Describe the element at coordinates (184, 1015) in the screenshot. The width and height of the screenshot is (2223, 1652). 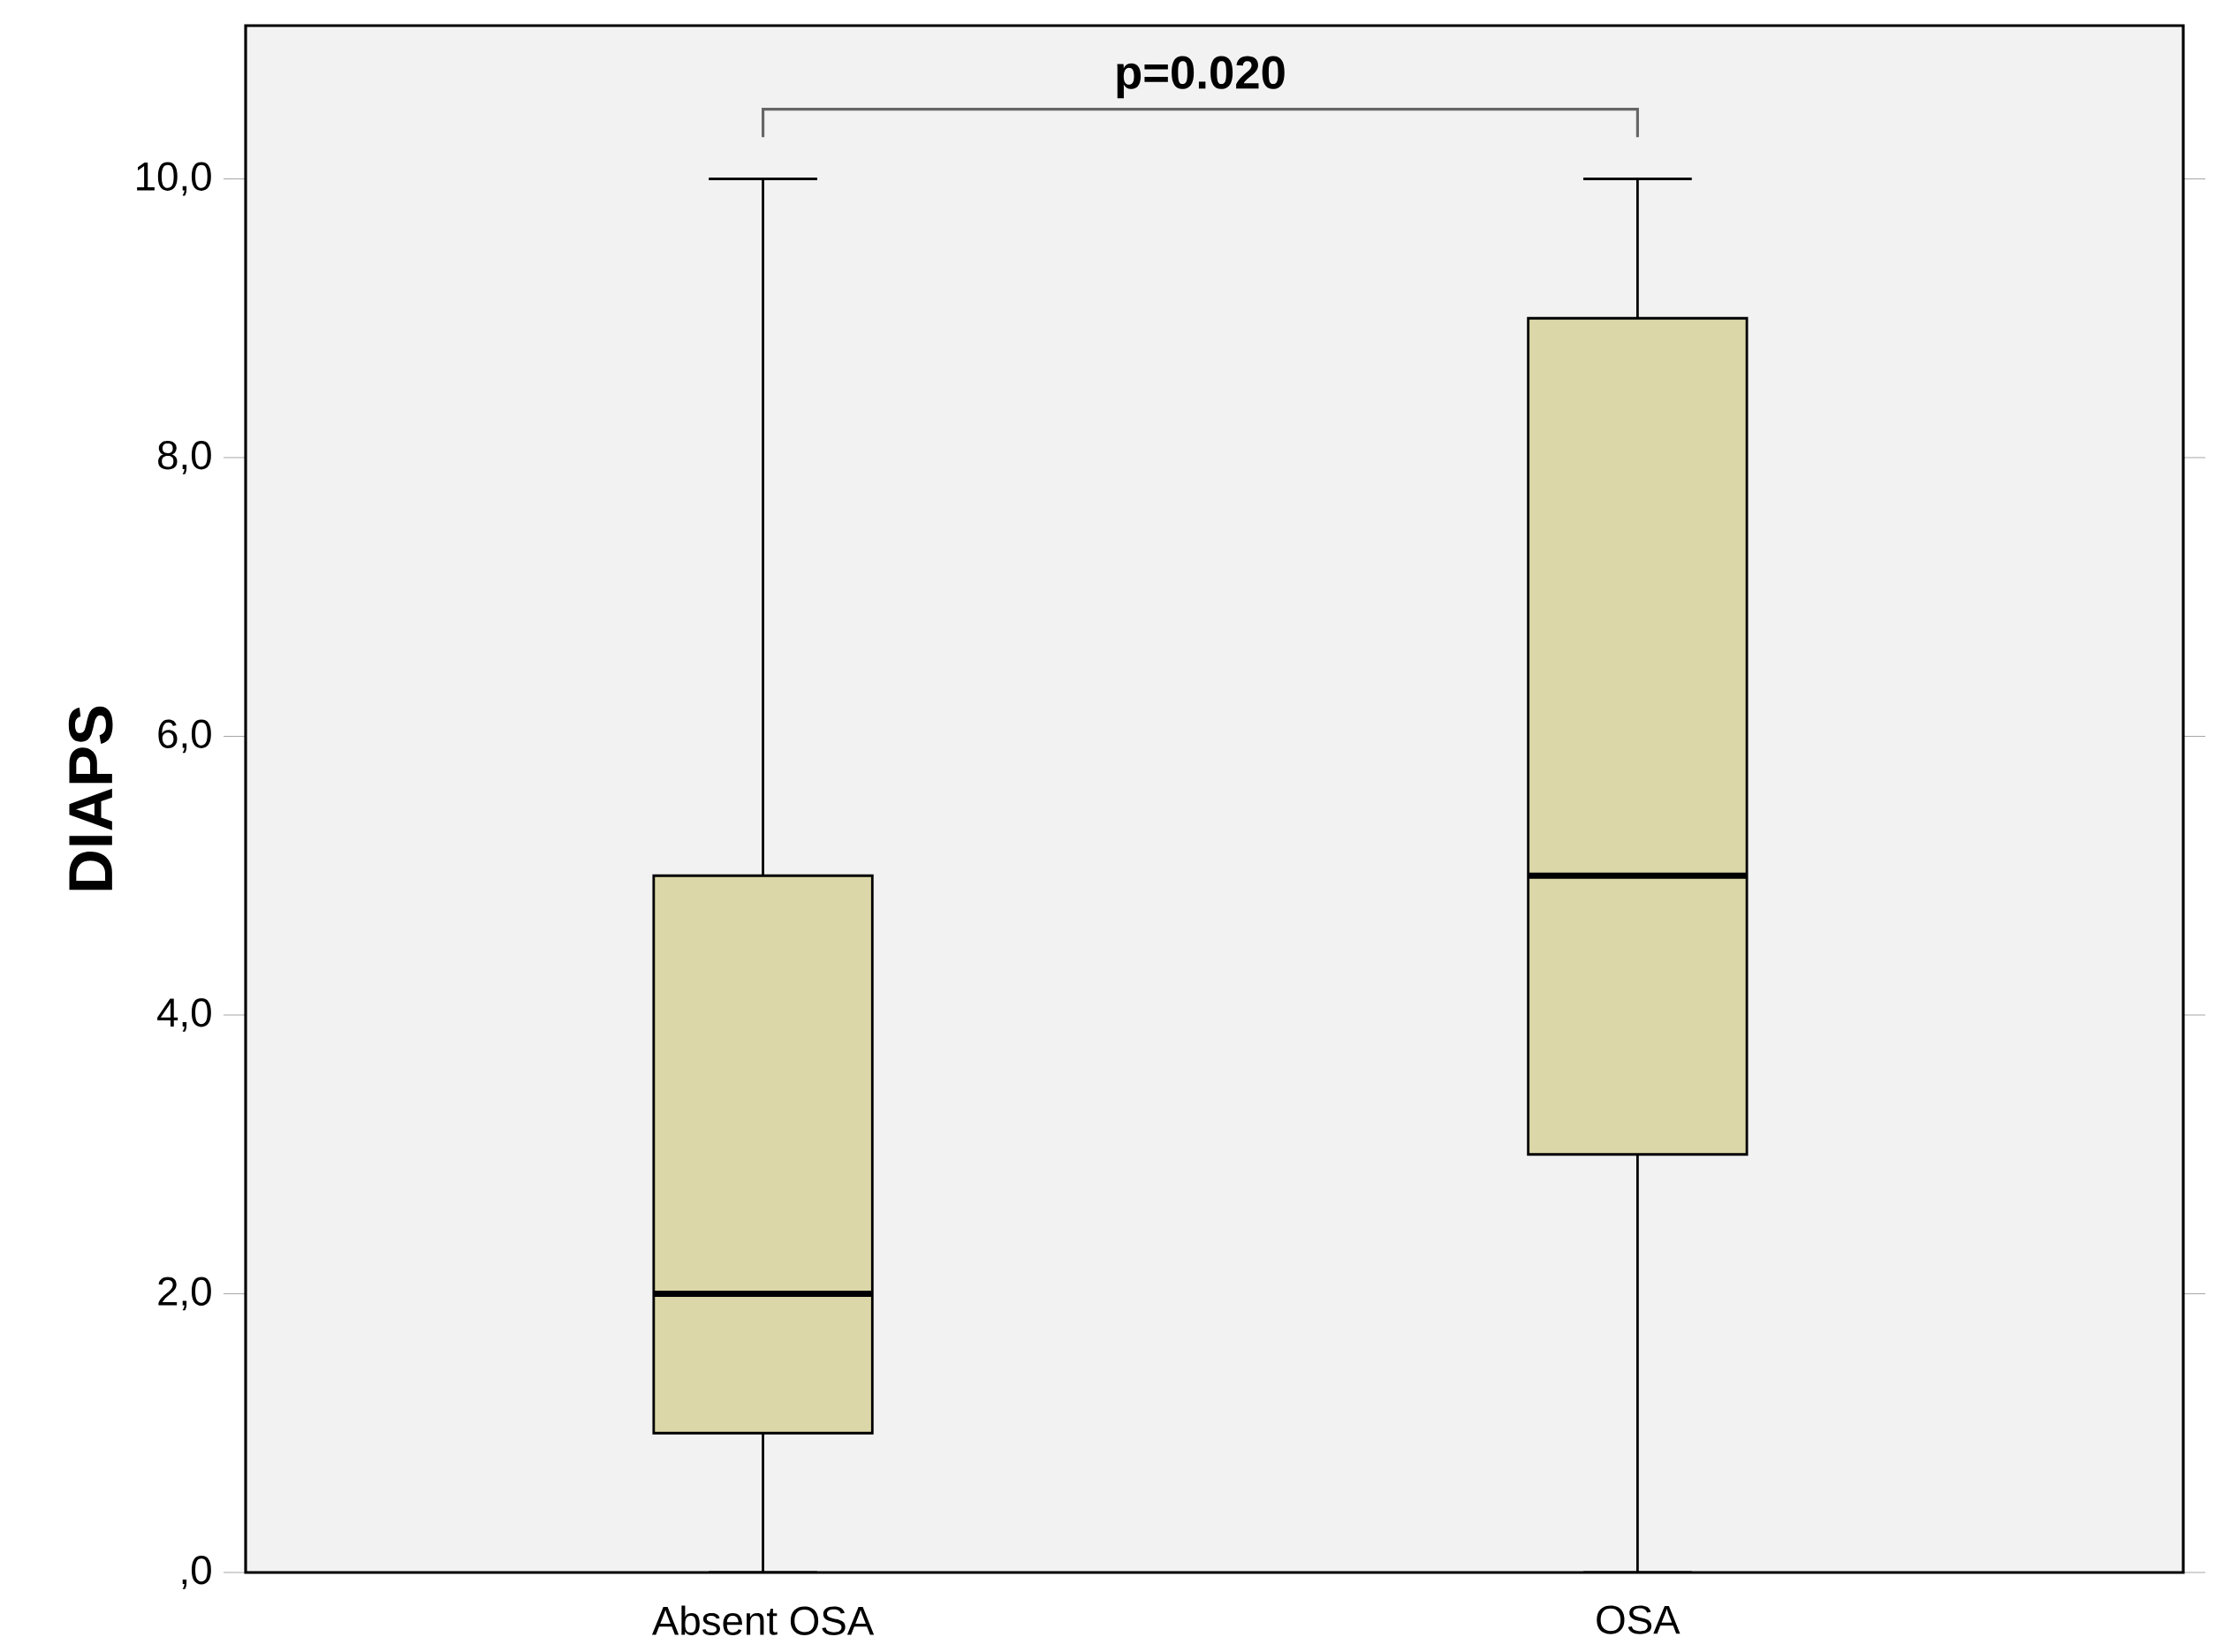
I see `y-tick-label: 4,0` at that location.